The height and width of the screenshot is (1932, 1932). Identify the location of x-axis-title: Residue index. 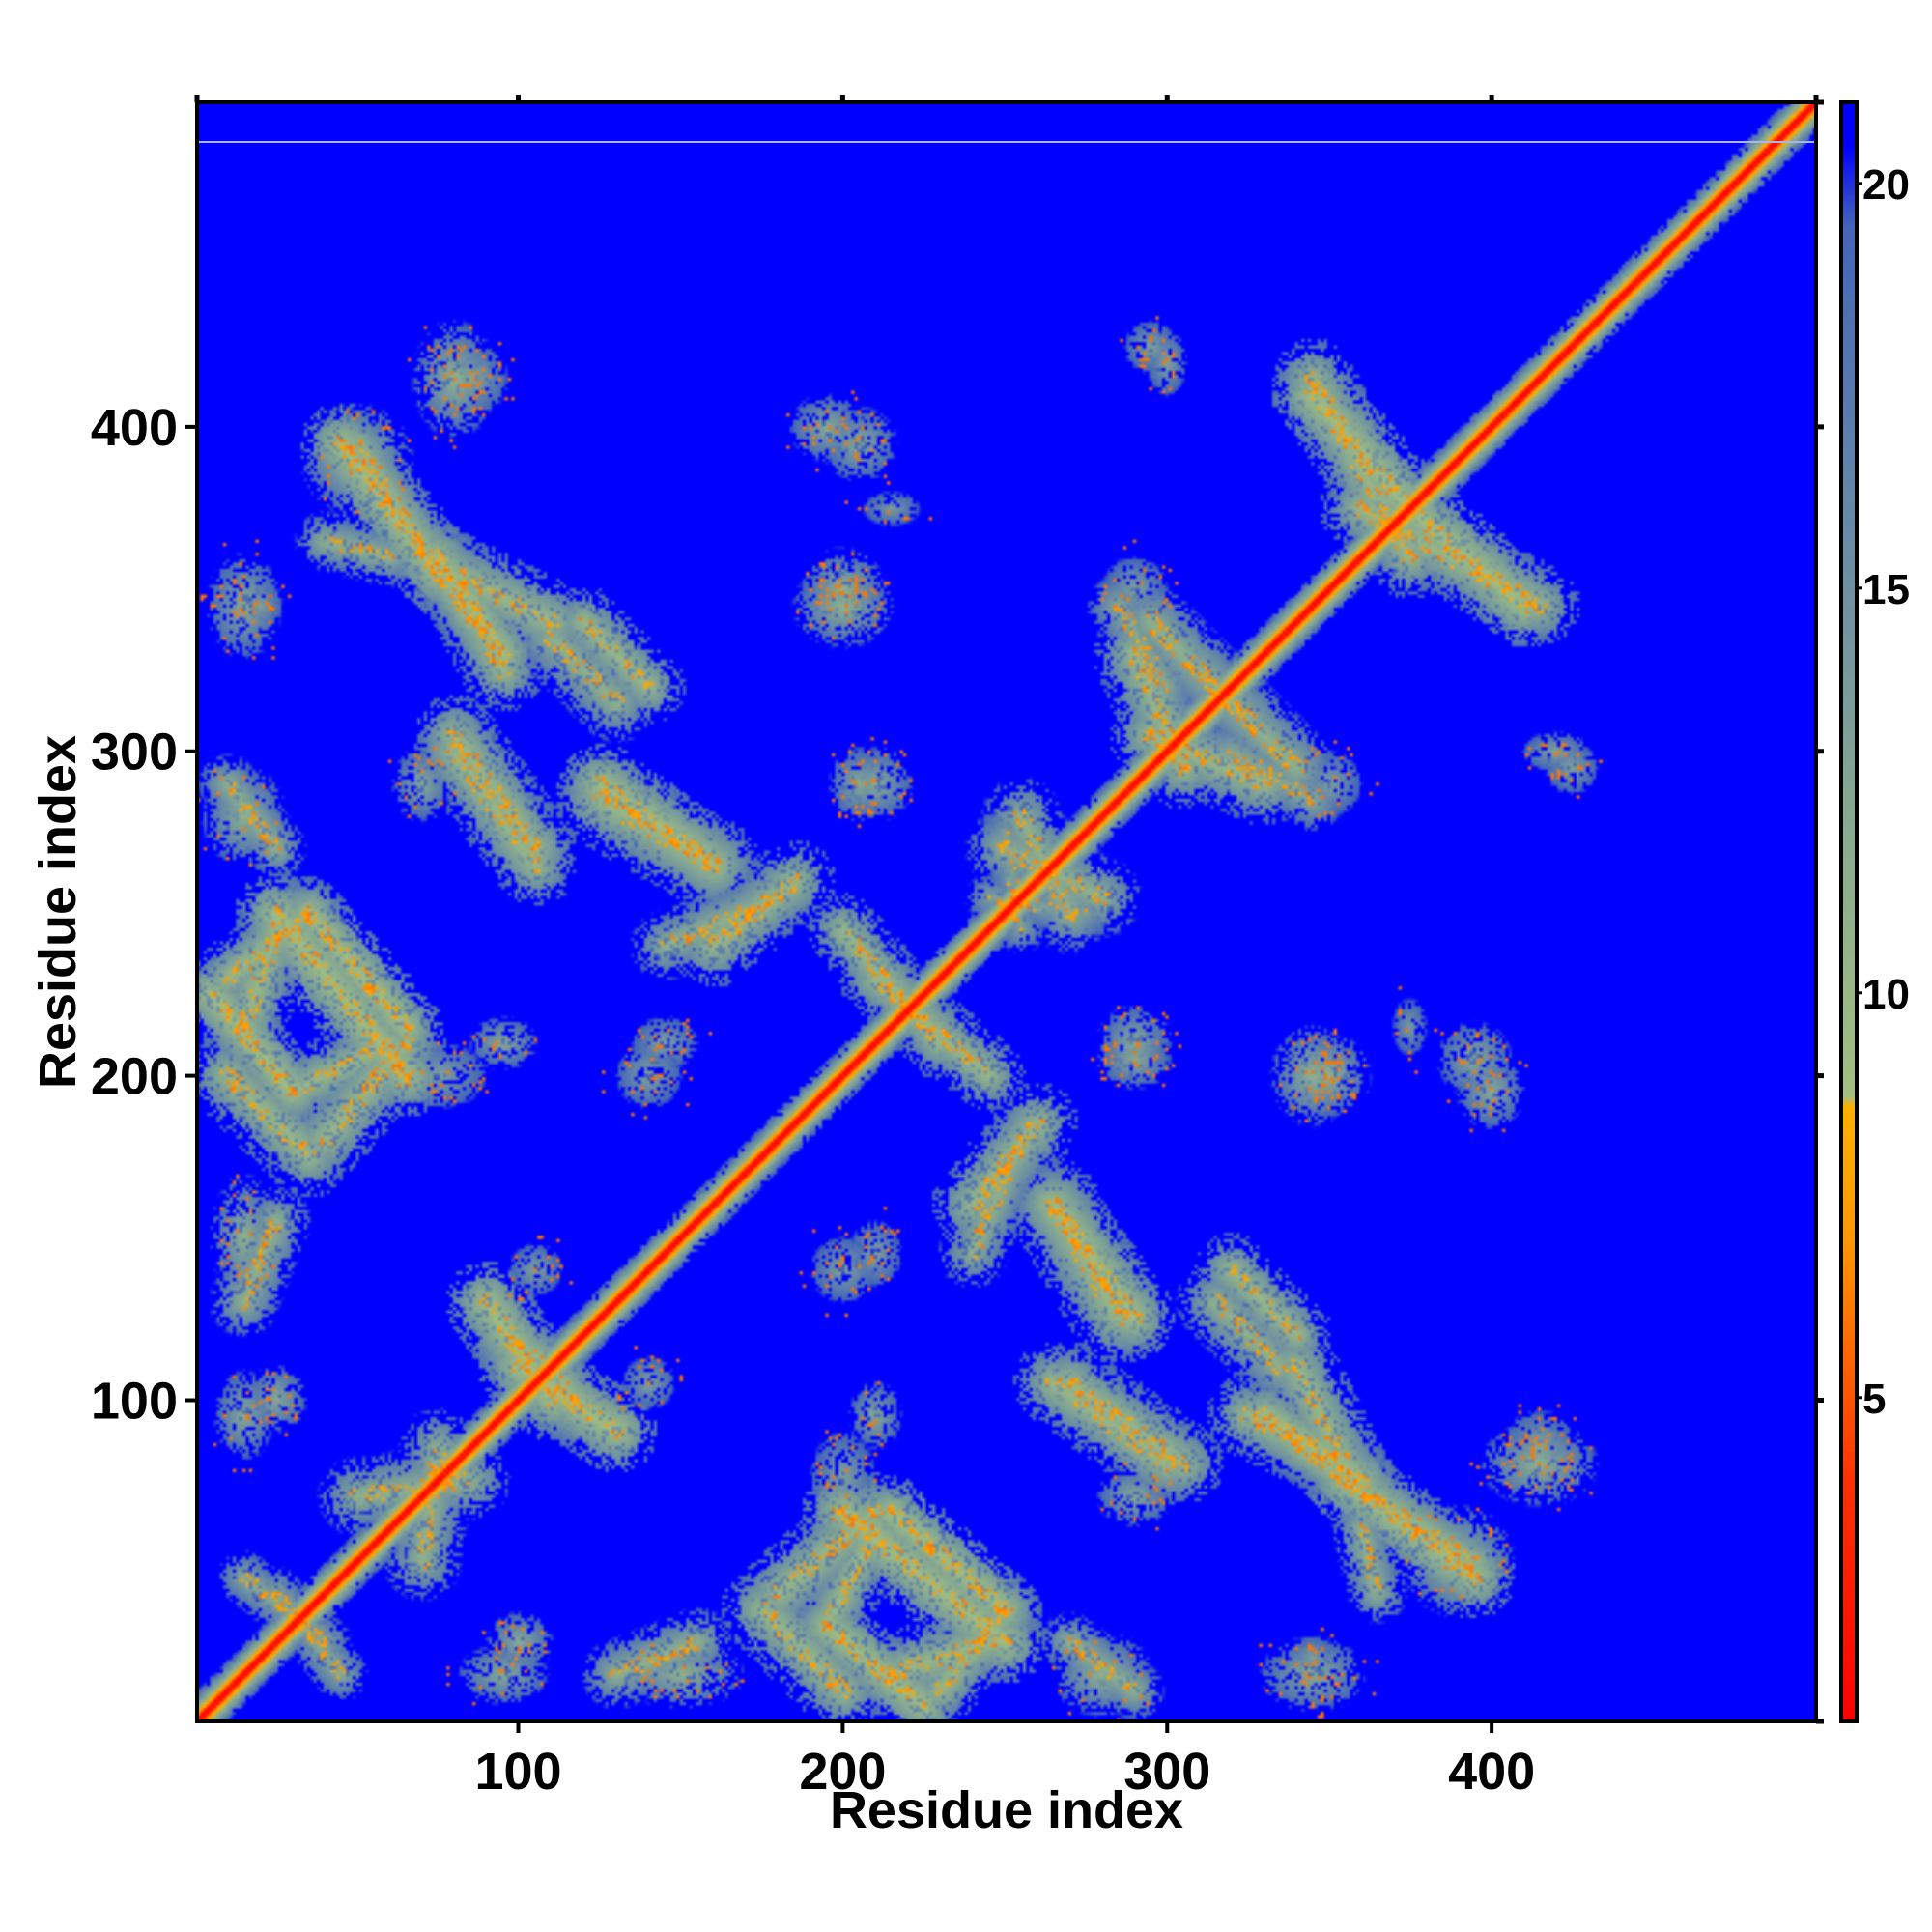
(1006, 1810).